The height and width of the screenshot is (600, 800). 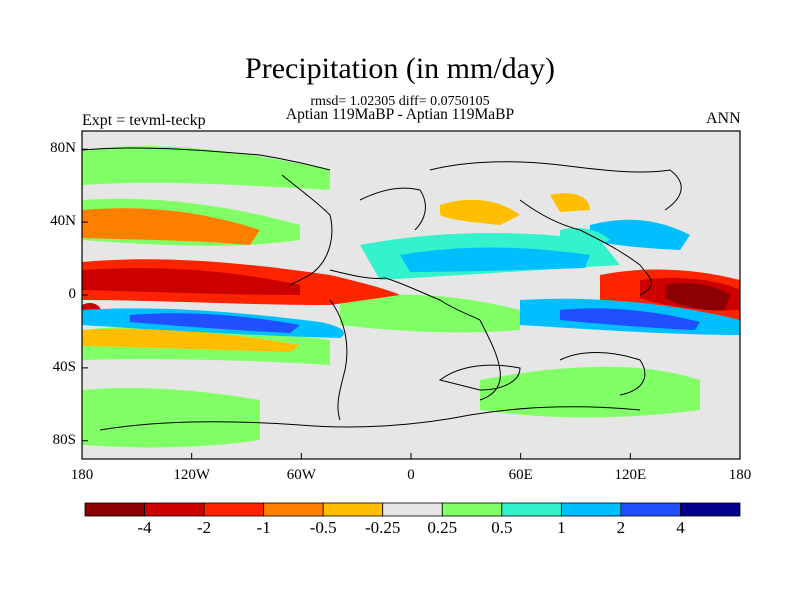 I want to click on colorbar, so click(x=412, y=509).